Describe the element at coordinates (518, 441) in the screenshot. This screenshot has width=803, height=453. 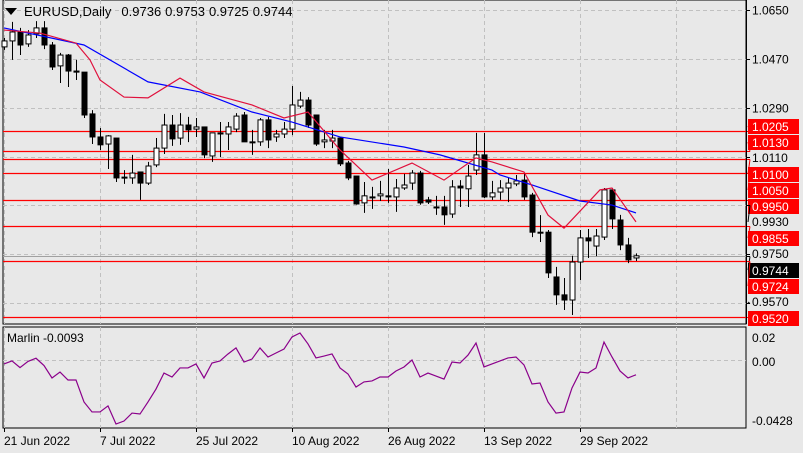
I see `date-label: 13 Sep 2022` at that location.